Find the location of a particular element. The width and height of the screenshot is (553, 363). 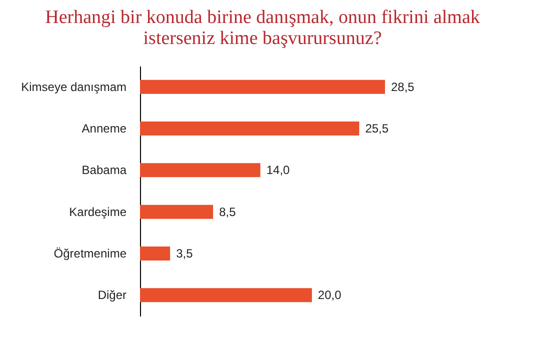

y-tick-label: Anneme is located at coordinates (104, 129).